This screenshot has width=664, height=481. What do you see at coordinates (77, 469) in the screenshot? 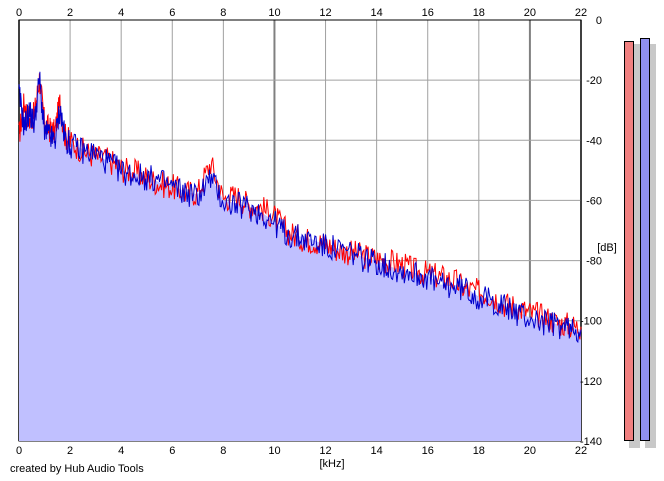
I see `credit-text: created by Hub Audio Tools` at bounding box center [77, 469].